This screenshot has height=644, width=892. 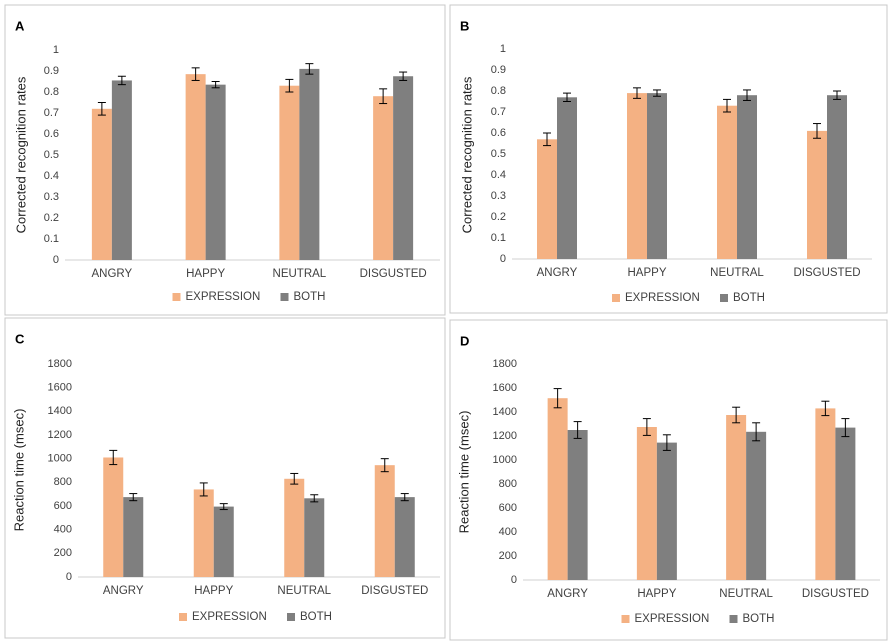 What do you see at coordinates (51, 71) in the screenshot?
I see `y-tick-label: 0.9` at bounding box center [51, 71].